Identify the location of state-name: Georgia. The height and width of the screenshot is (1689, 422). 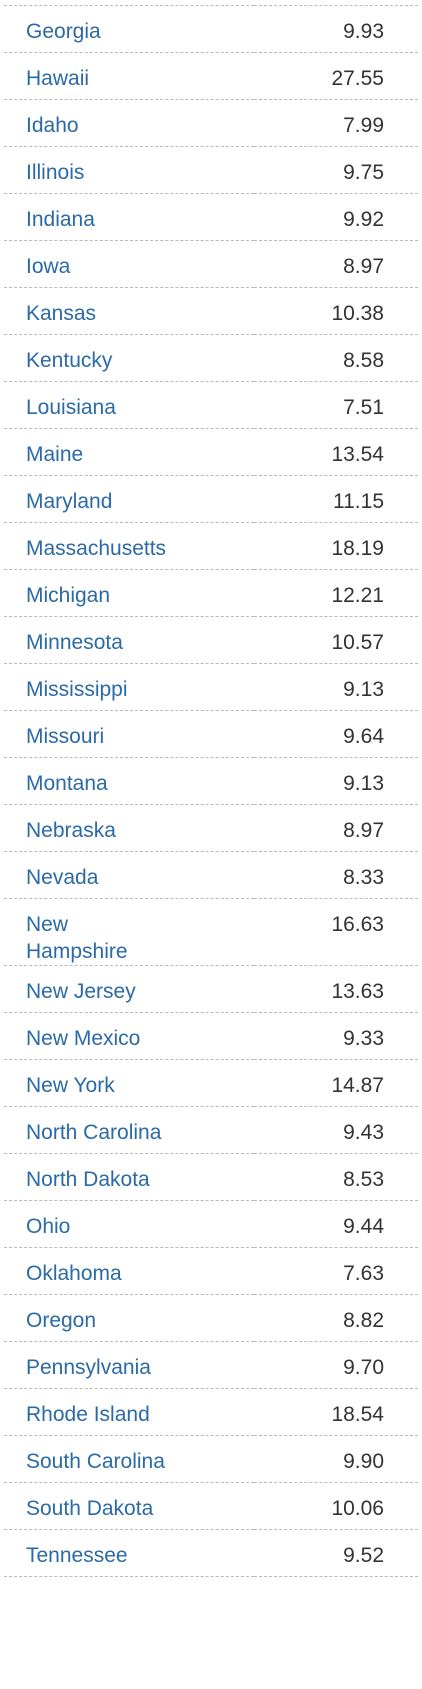
(63, 31).